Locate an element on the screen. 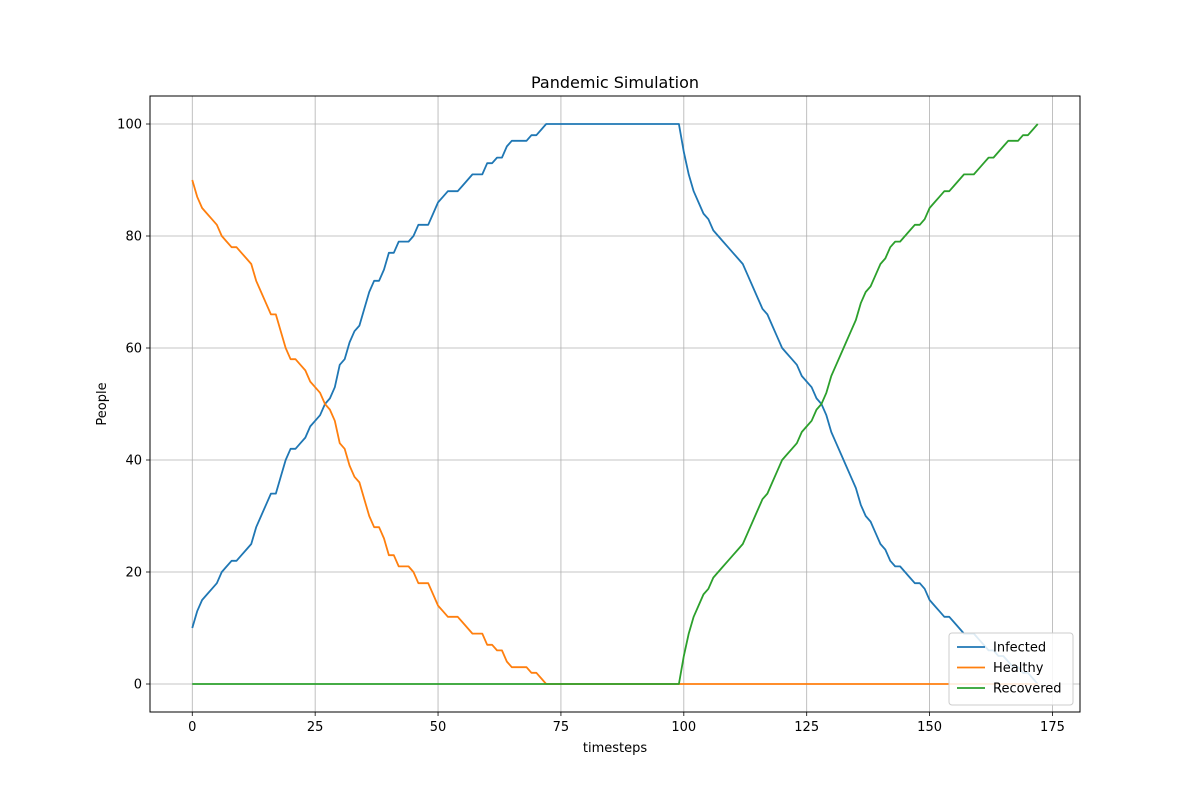 Image resolution: width=1200 pixels, height=800 pixels. legend: Infected Healthy Recovered is located at coordinates (1011, 669).